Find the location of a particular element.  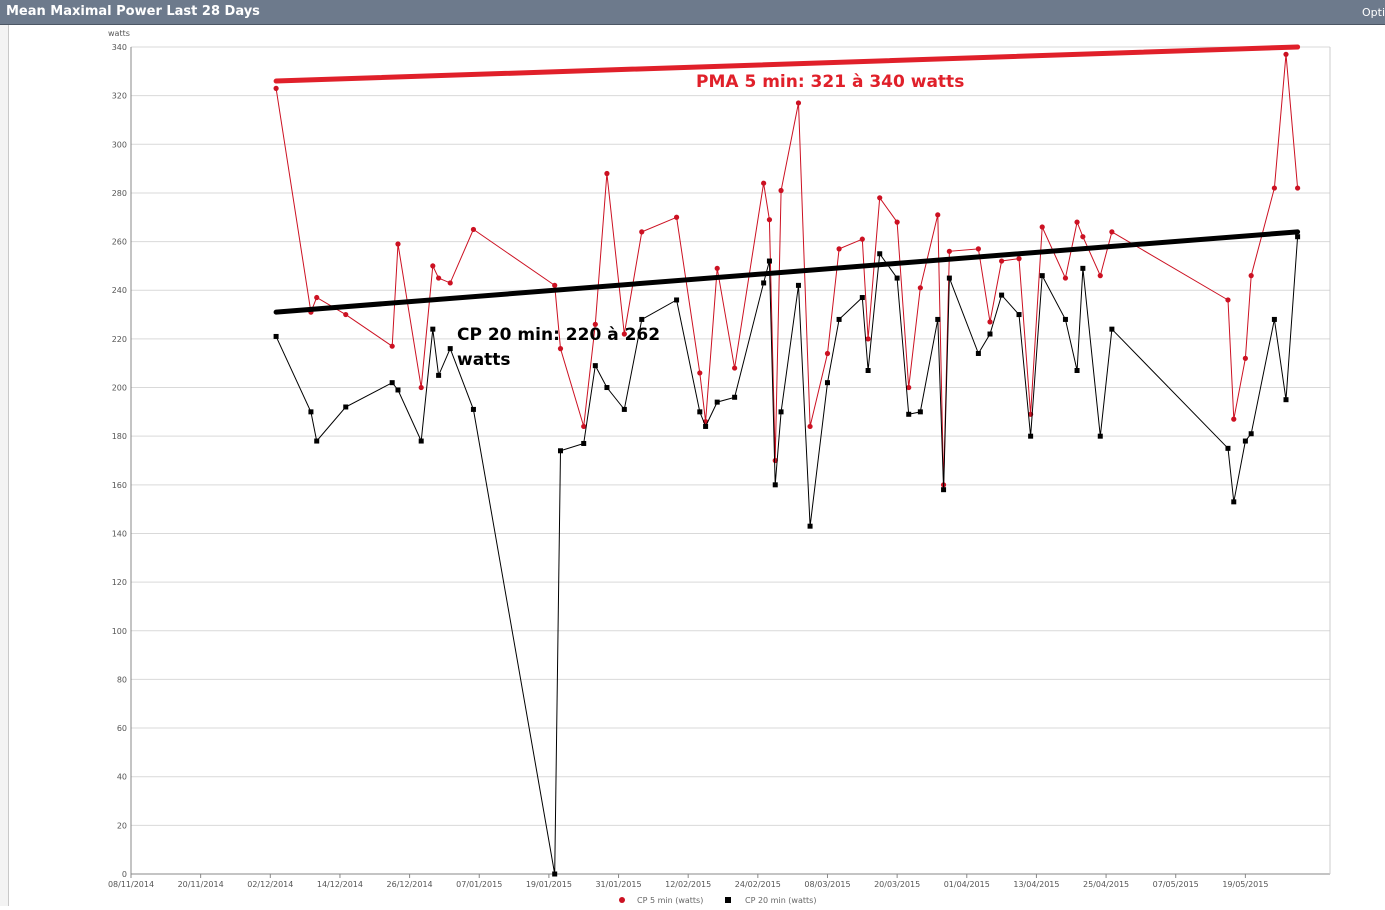

legend-marker-cp5 is located at coordinates (622, 900).